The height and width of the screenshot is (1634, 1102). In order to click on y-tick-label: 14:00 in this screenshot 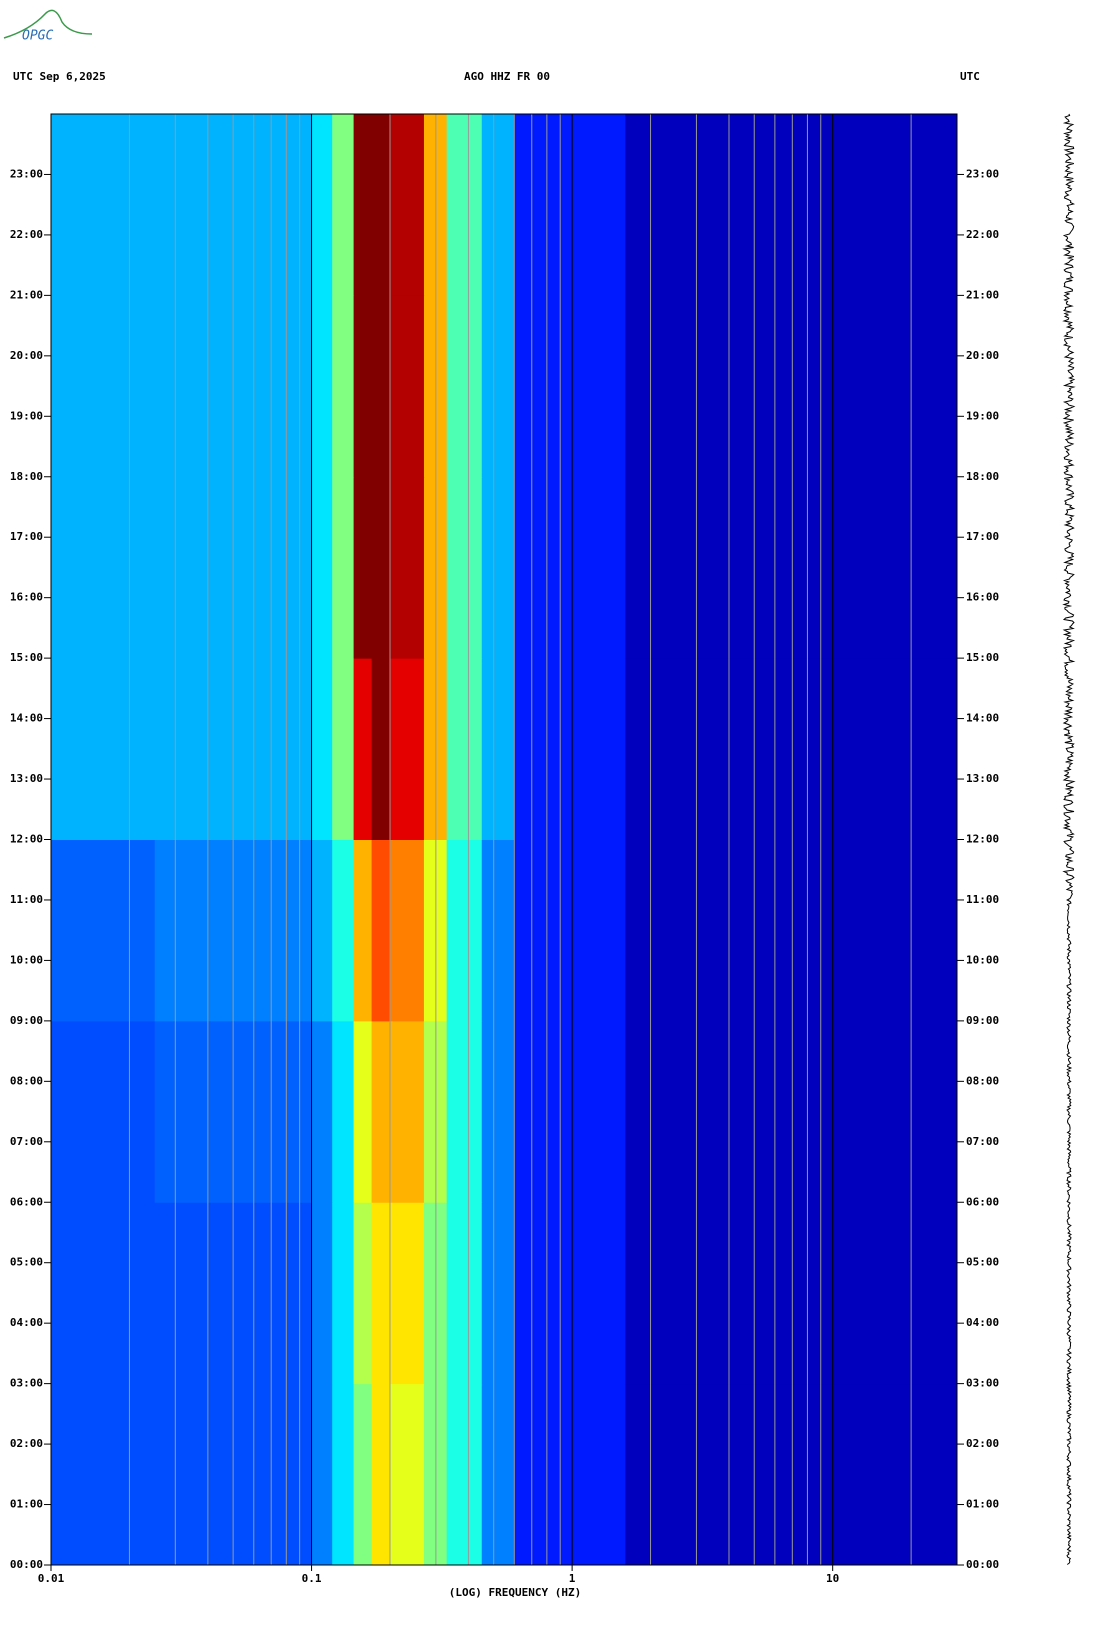, I will do `click(26, 718)`.